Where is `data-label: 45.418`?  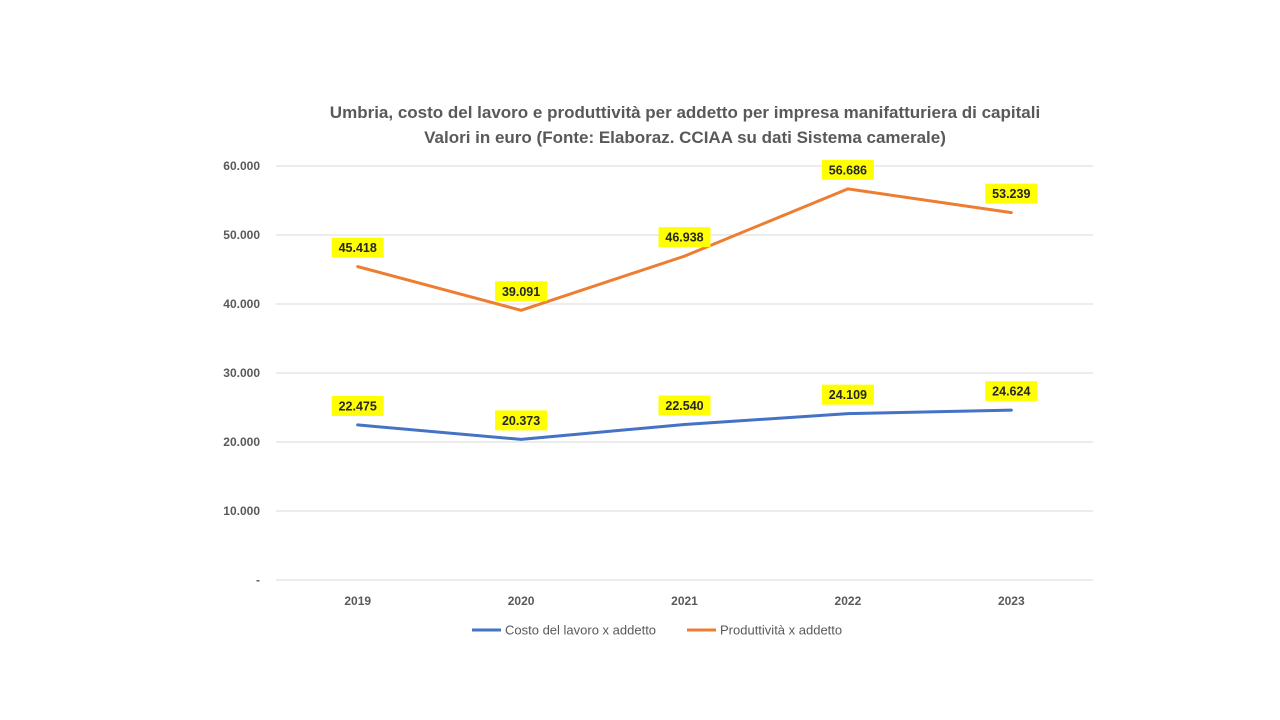 data-label: 45.418 is located at coordinates (358, 248).